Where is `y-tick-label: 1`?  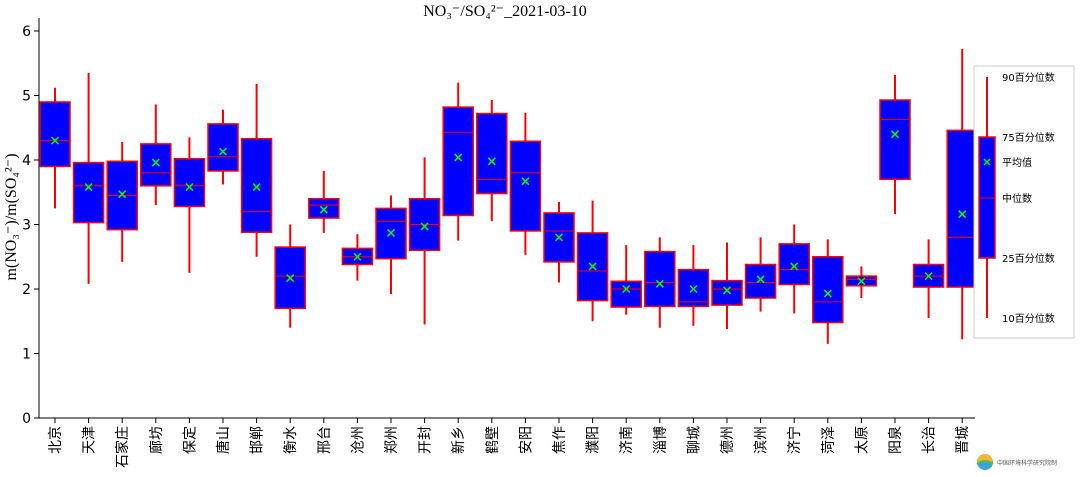
y-tick-label: 1 is located at coordinates (26, 355).